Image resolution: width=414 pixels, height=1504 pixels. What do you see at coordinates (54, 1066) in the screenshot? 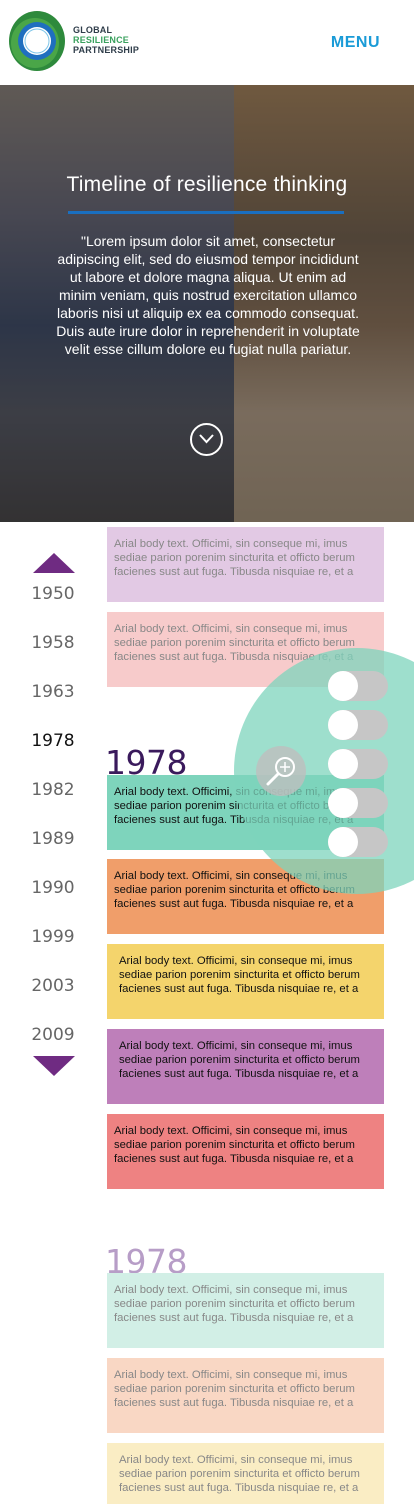
I see `year-down-arrow-icon` at bounding box center [54, 1066].